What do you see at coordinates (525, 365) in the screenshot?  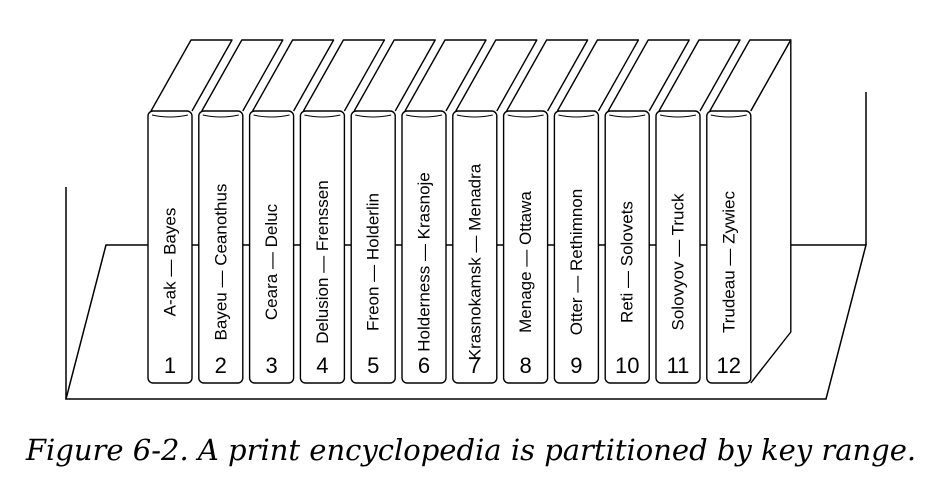 I see `volume-number: 8` at bounding box center [525, 365].